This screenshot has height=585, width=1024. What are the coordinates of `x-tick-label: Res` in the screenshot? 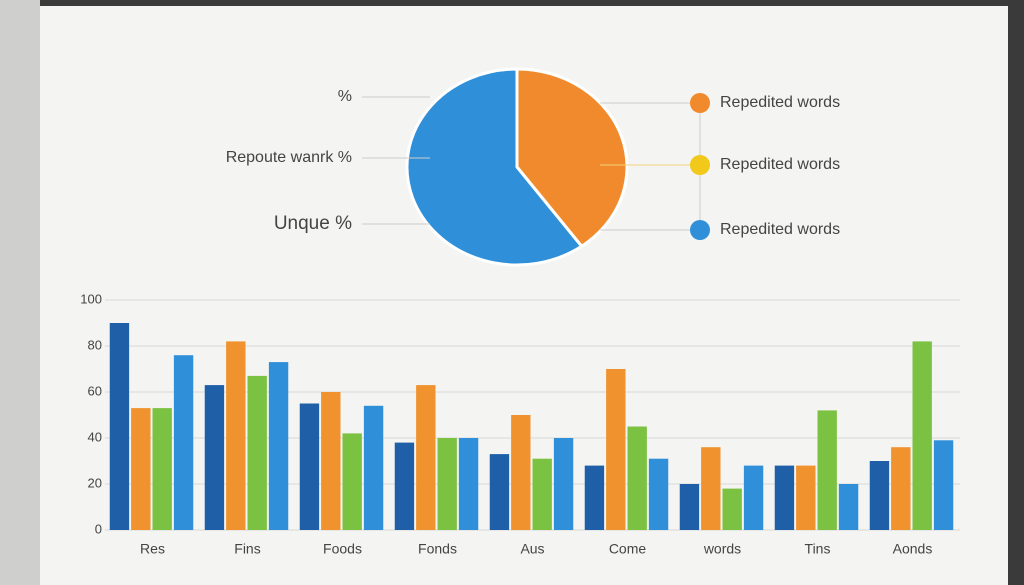 It's located at (152, 549).